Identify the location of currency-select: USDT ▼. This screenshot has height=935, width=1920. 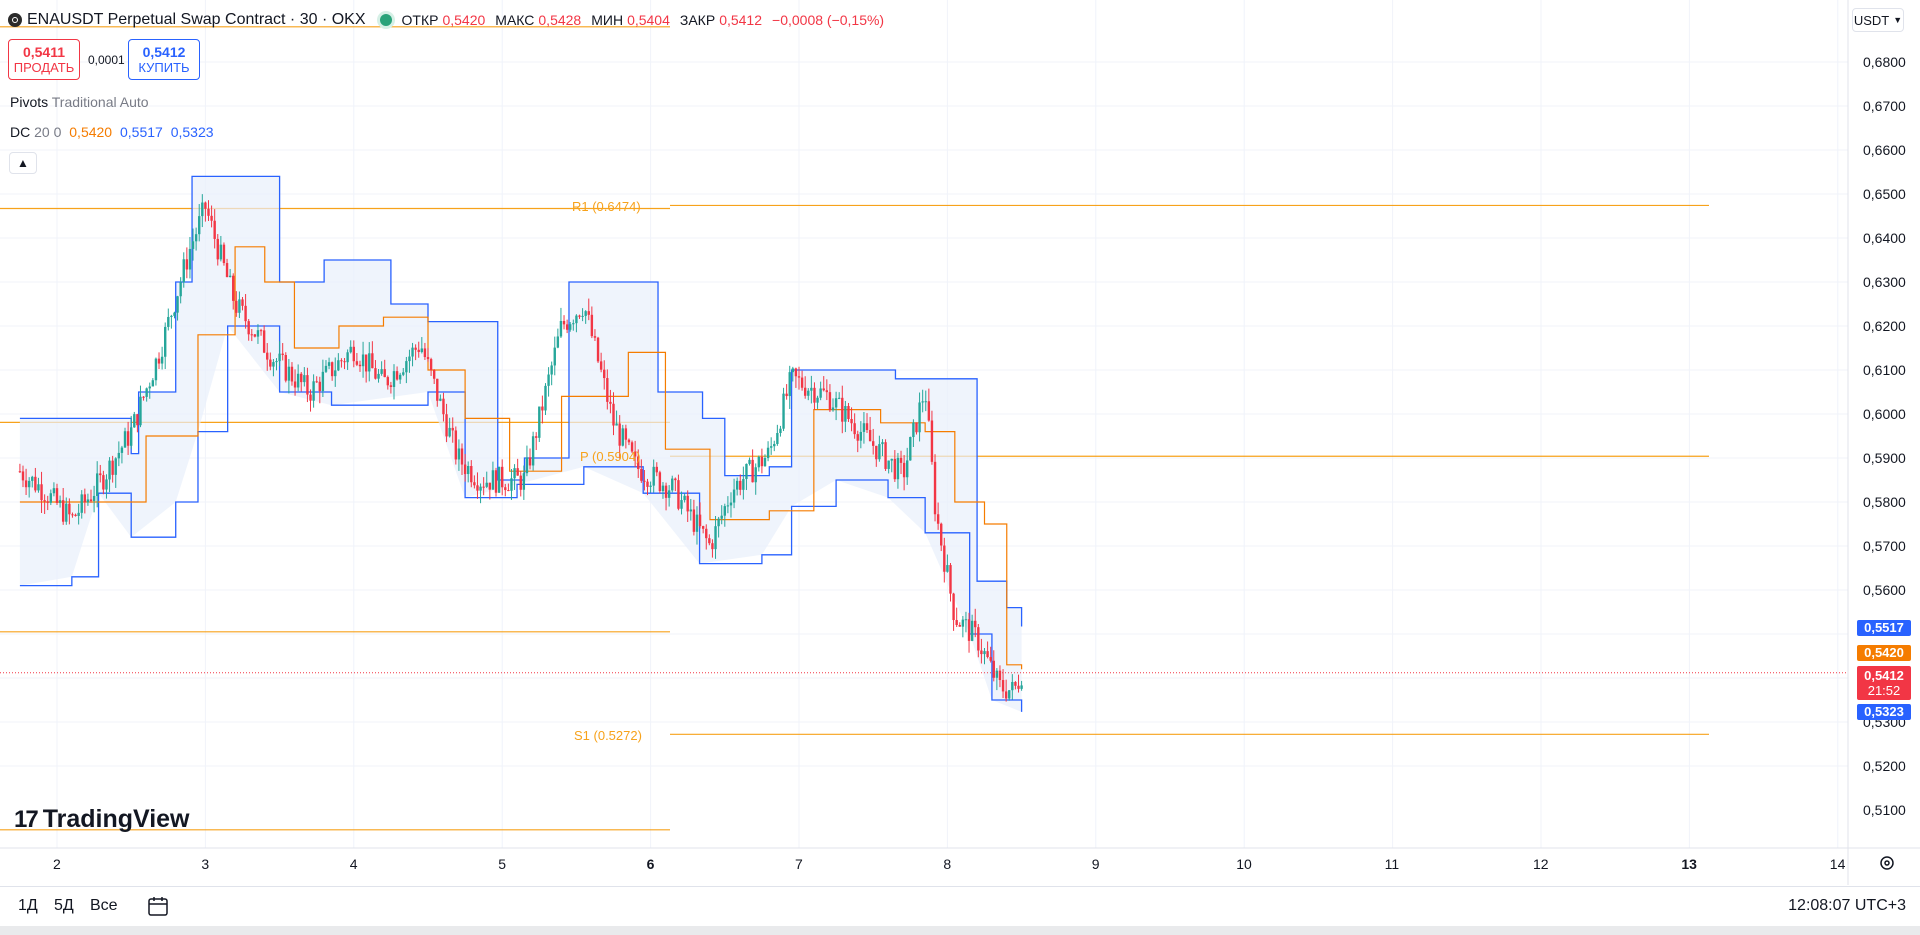
(1878, 20).